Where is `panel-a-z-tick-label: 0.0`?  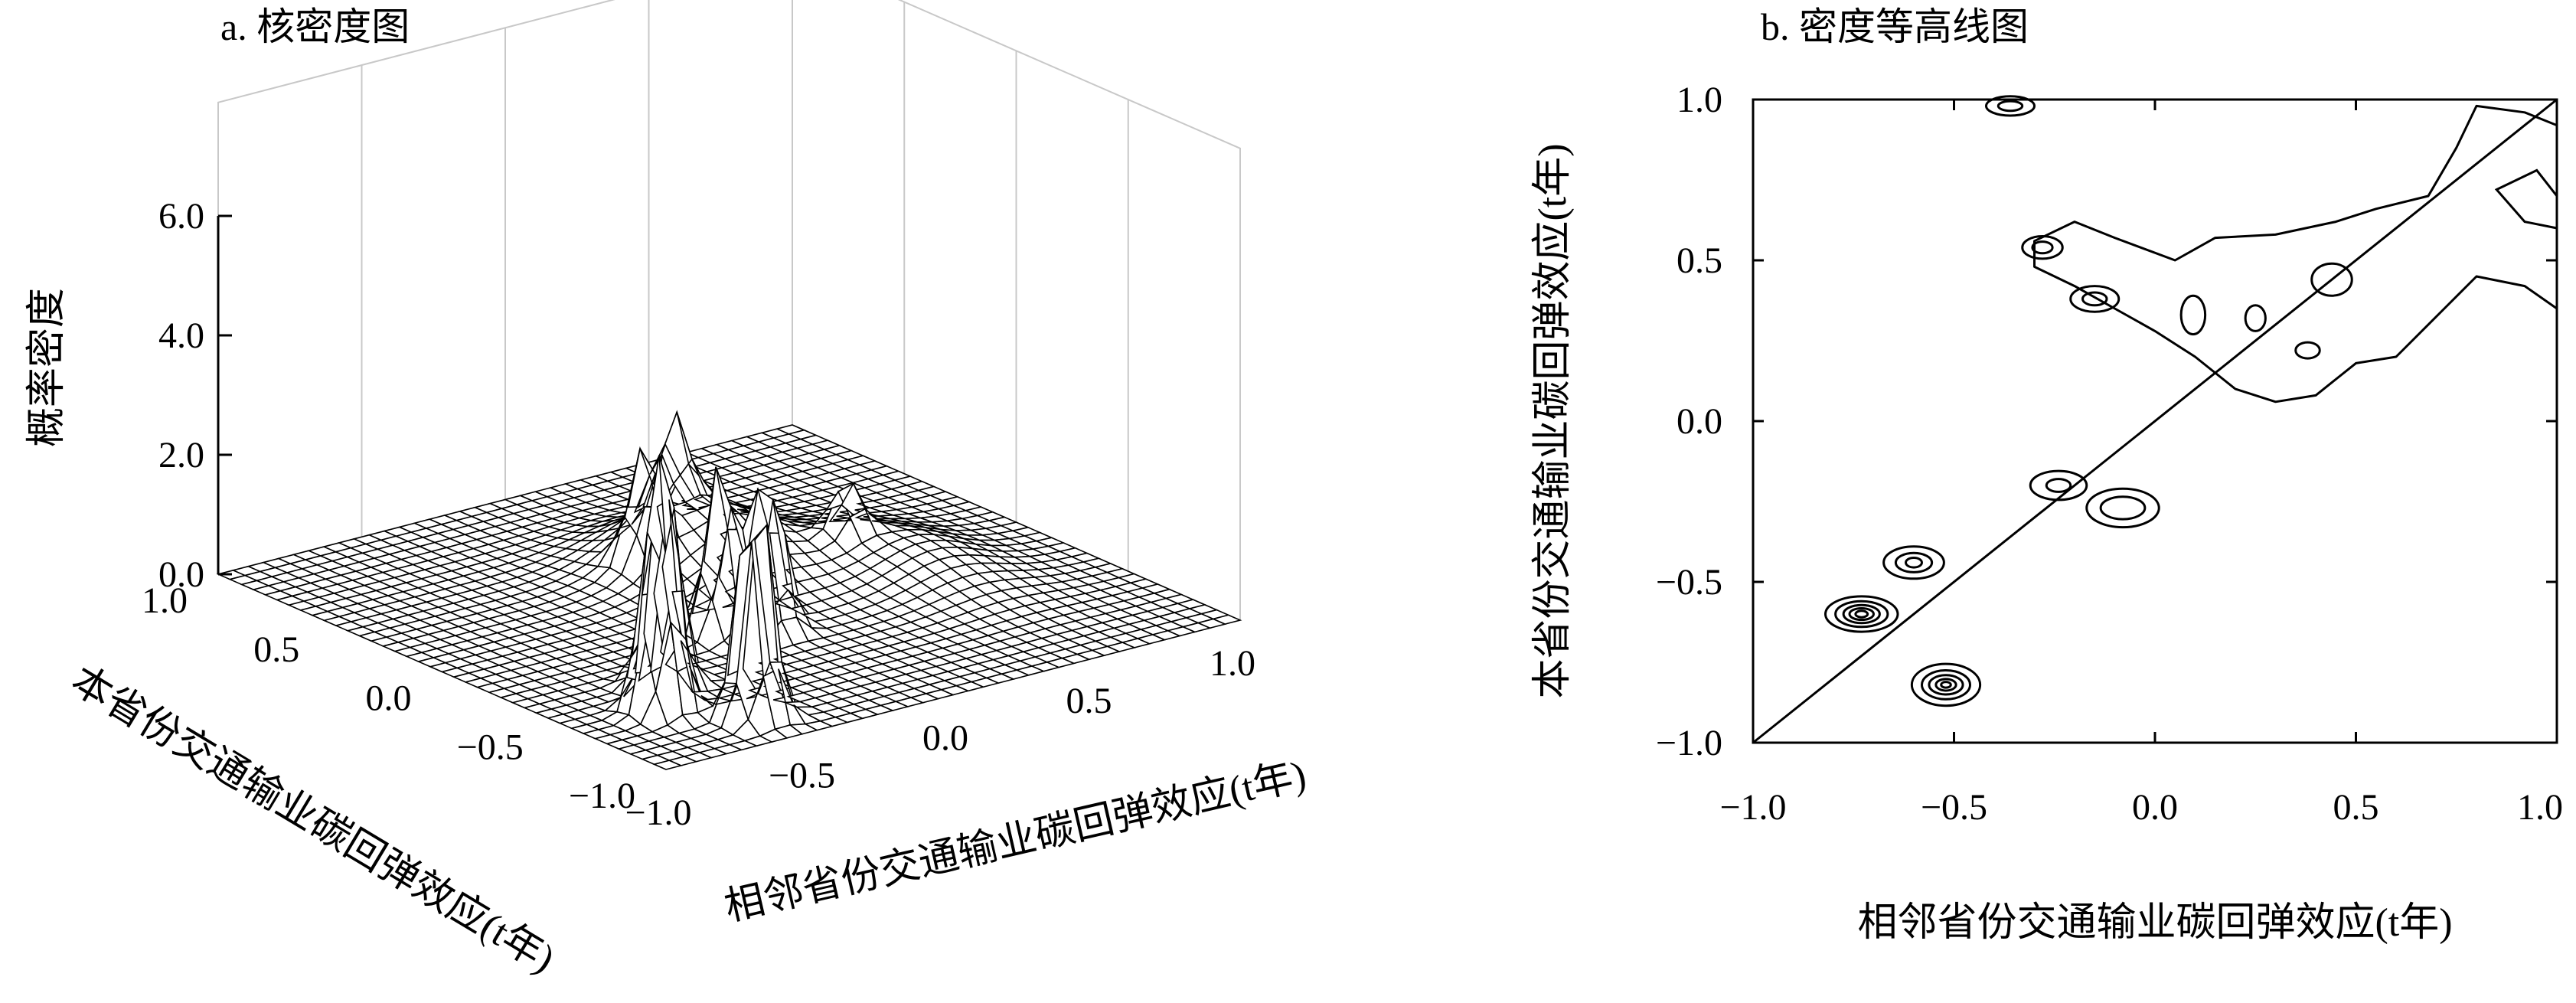 panel-a-z-tick-label: 0.0 is located at coordinates (181, 574).